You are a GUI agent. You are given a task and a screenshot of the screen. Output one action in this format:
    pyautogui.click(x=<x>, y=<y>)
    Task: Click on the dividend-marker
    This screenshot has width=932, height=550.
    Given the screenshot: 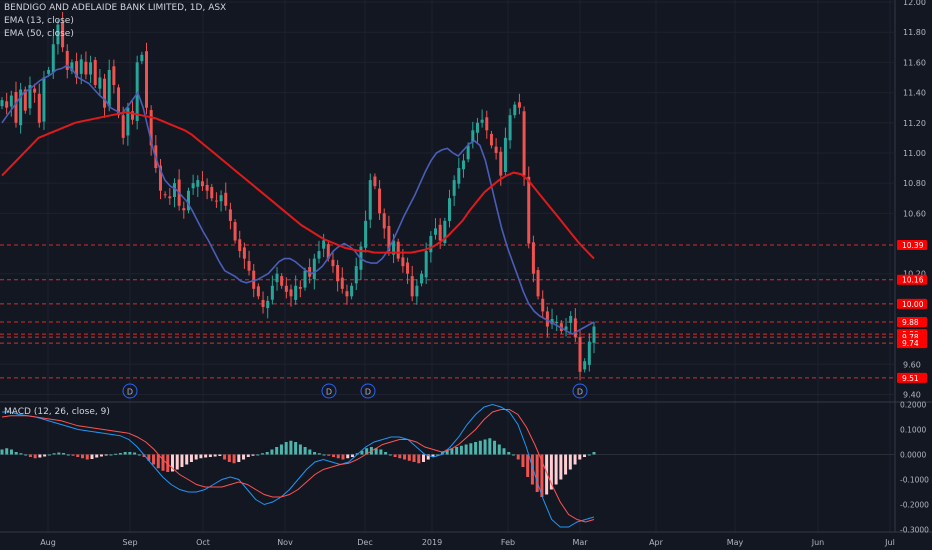 What is the action you would take?
    pyautogui.click(x=580, y=391)
    